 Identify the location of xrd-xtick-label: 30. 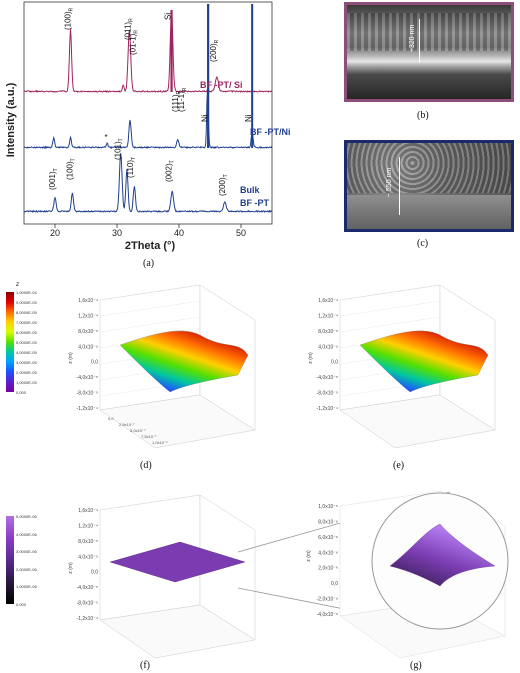
(117, 233).